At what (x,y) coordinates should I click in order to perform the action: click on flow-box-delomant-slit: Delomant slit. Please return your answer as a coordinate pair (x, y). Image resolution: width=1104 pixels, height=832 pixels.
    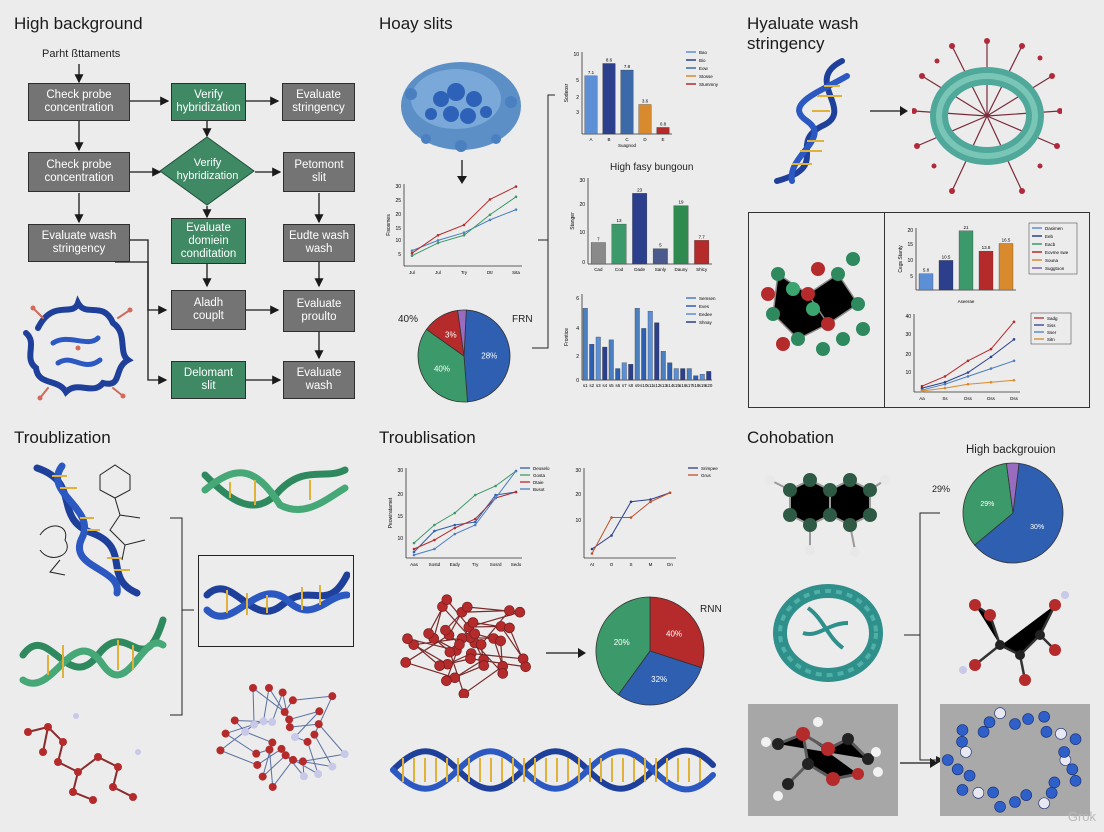
    Looking at the image, I should click on (208, 380).